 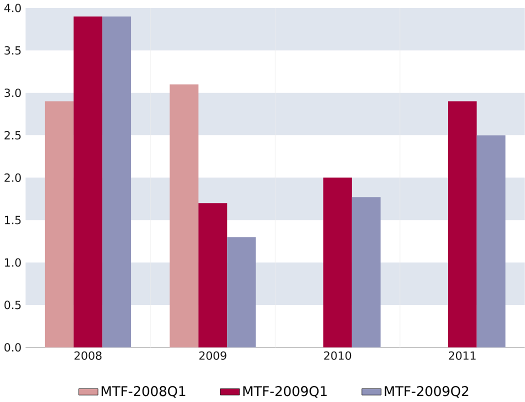 I want to click on x-tick-label: 2009, so click(x=212, y=355).